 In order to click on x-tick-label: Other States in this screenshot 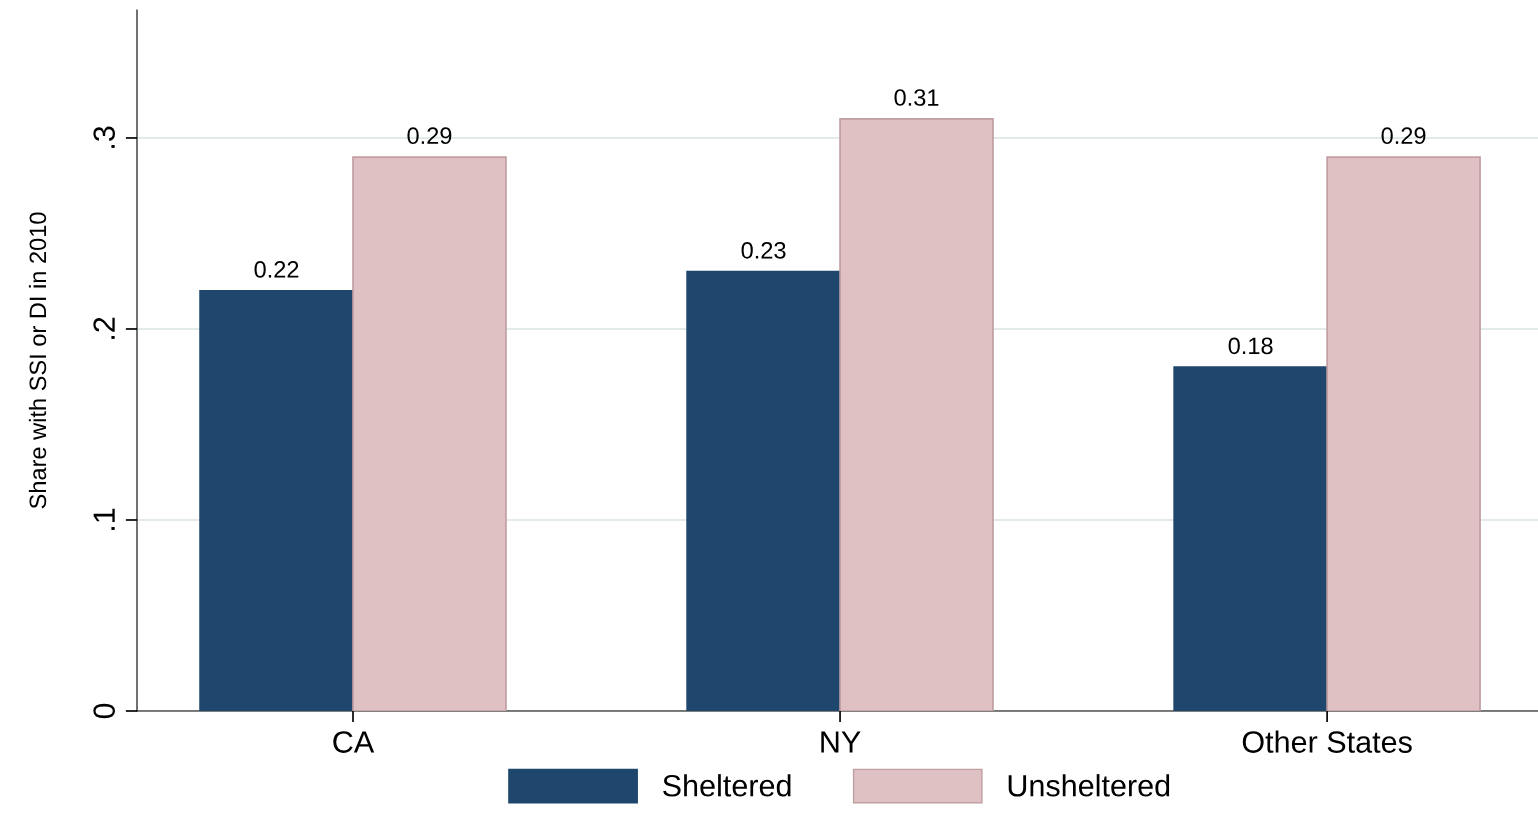, I will do `click(1327, 741)`.